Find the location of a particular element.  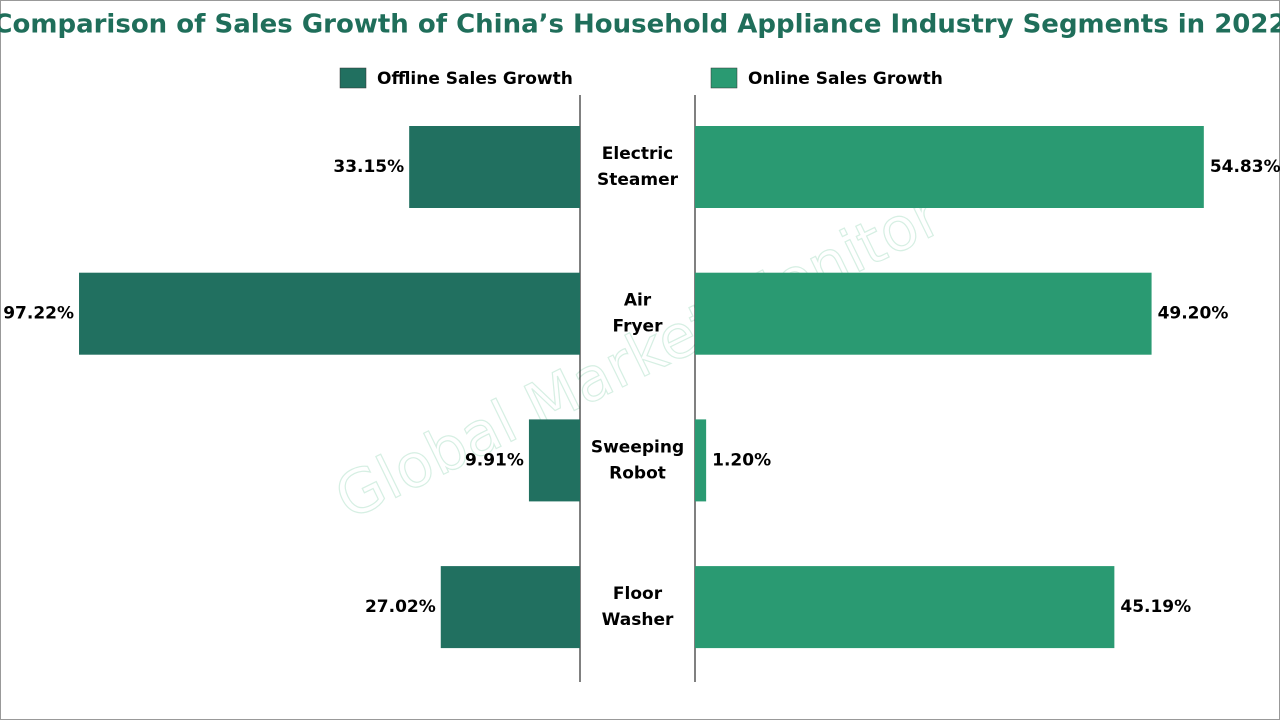

category-label: Sweeping Robot is located at coordinates (637, 460).